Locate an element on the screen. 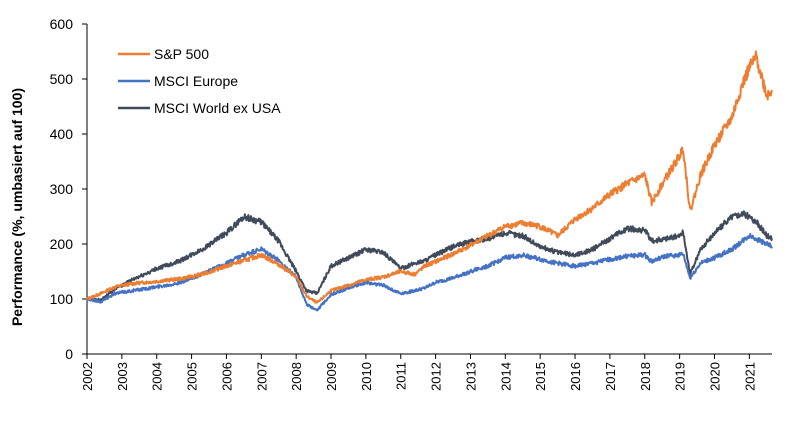  x-tick-label: 2007 is located at coordinates (261, 376).